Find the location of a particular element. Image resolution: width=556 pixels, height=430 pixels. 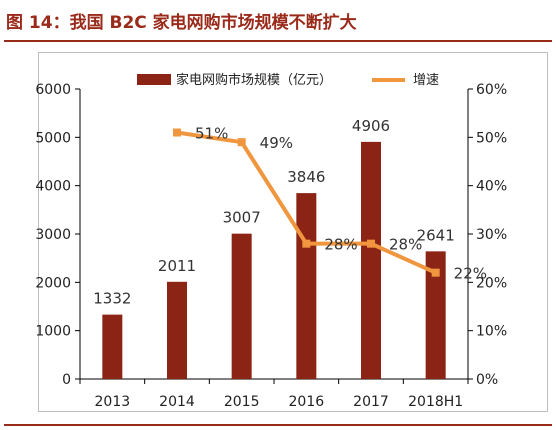

x-tick-label: 2013 is located at coordinates (113, 402).